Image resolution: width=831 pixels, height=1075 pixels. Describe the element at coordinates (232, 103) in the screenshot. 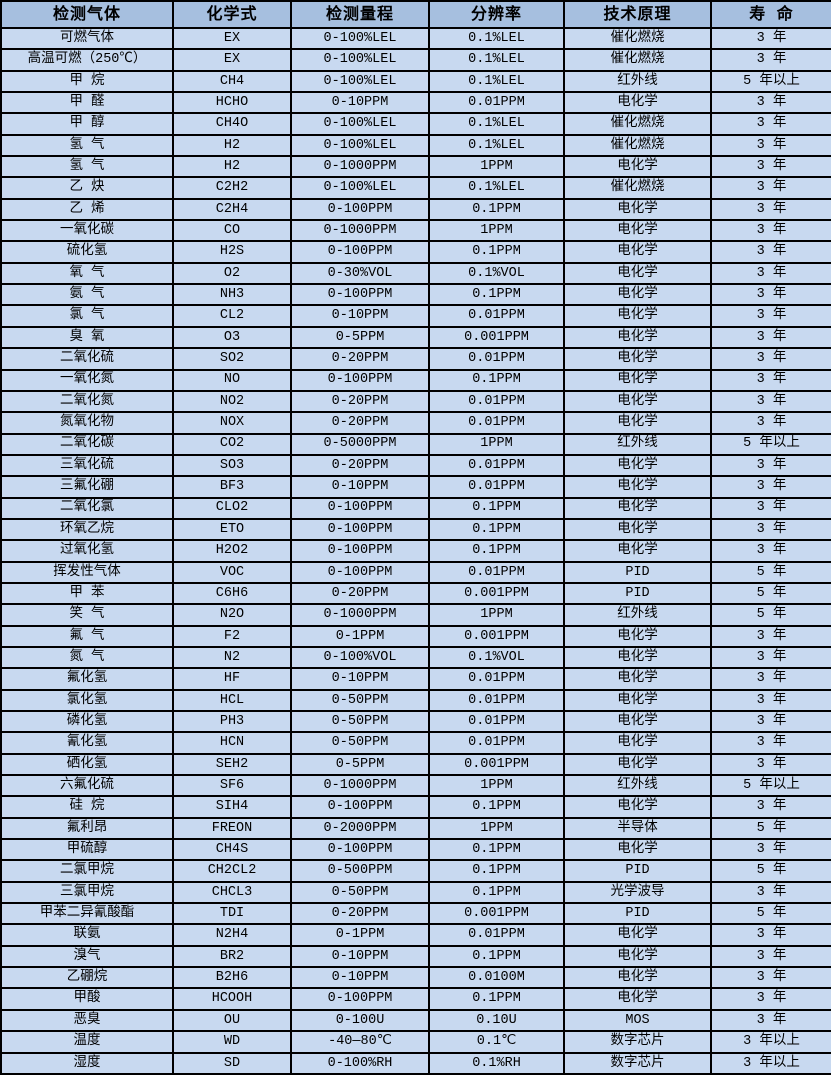

I see `cell-formula: HCHO` at that location.